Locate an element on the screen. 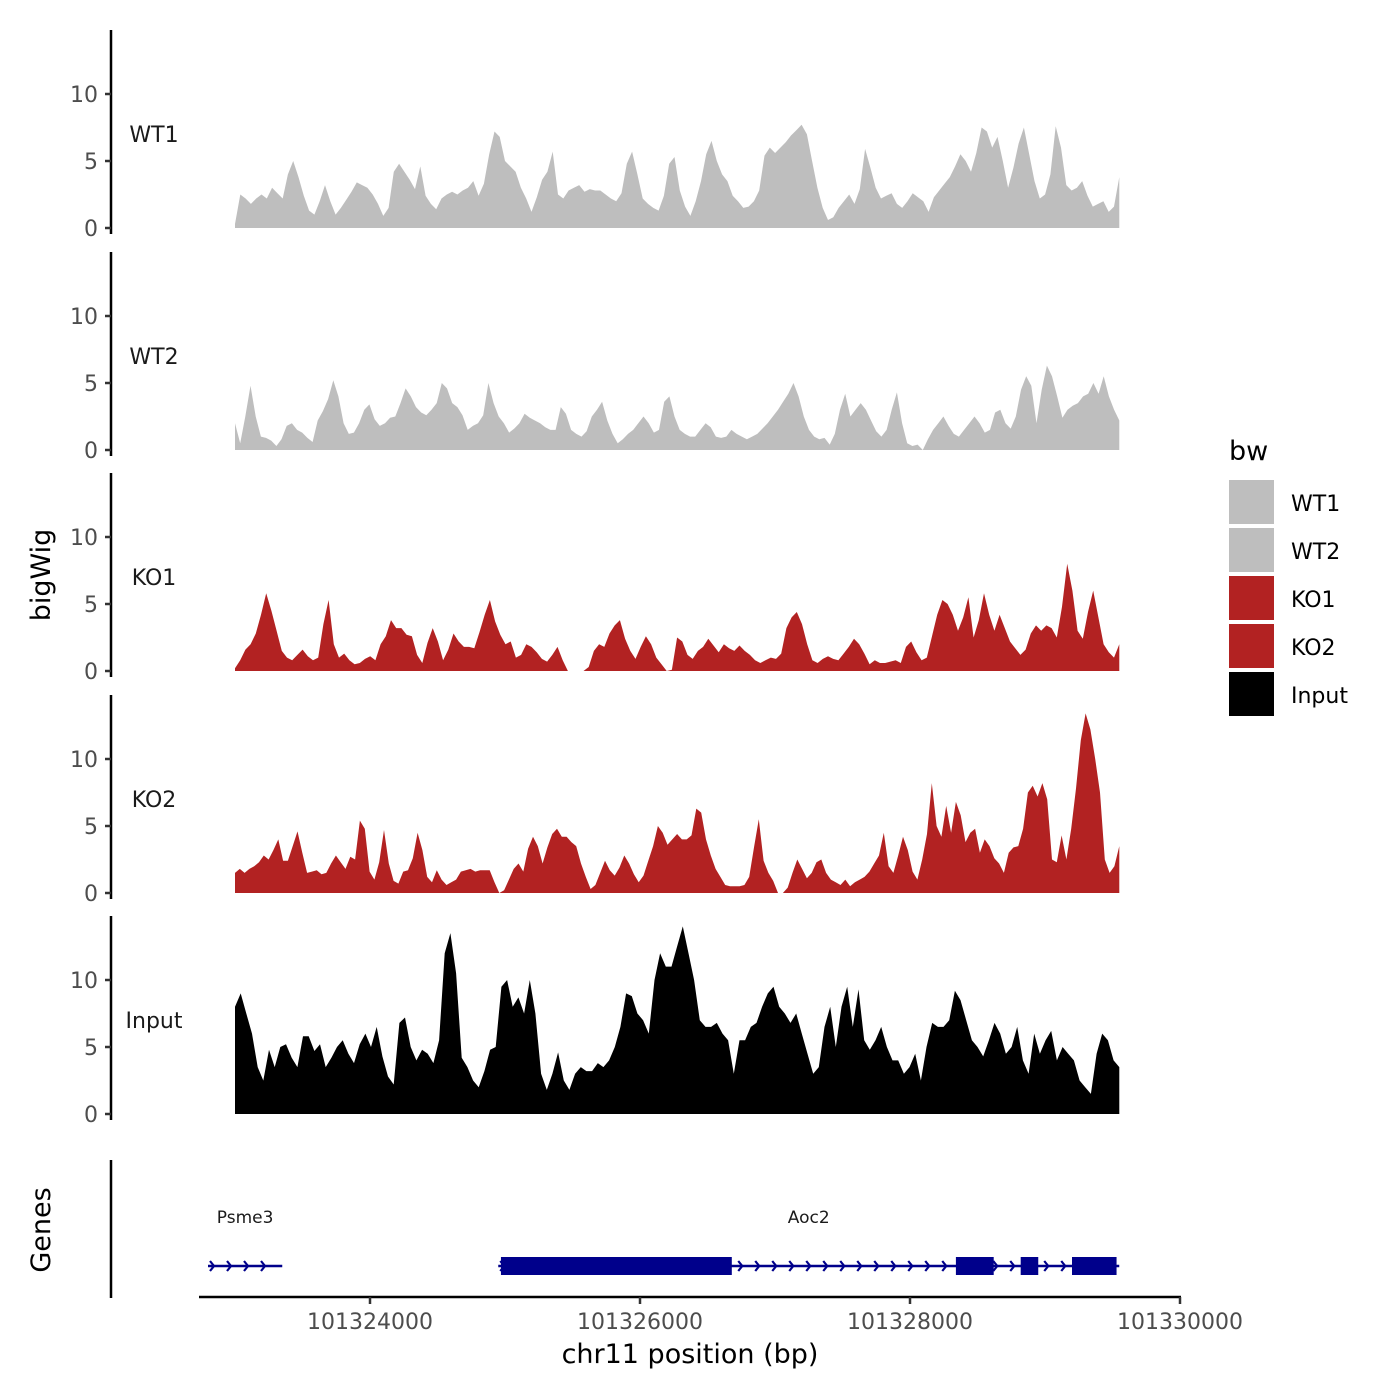 The width and height of the screenshot is (1400, 1400). track-label: WT1 is located at coordinates (153, 135).